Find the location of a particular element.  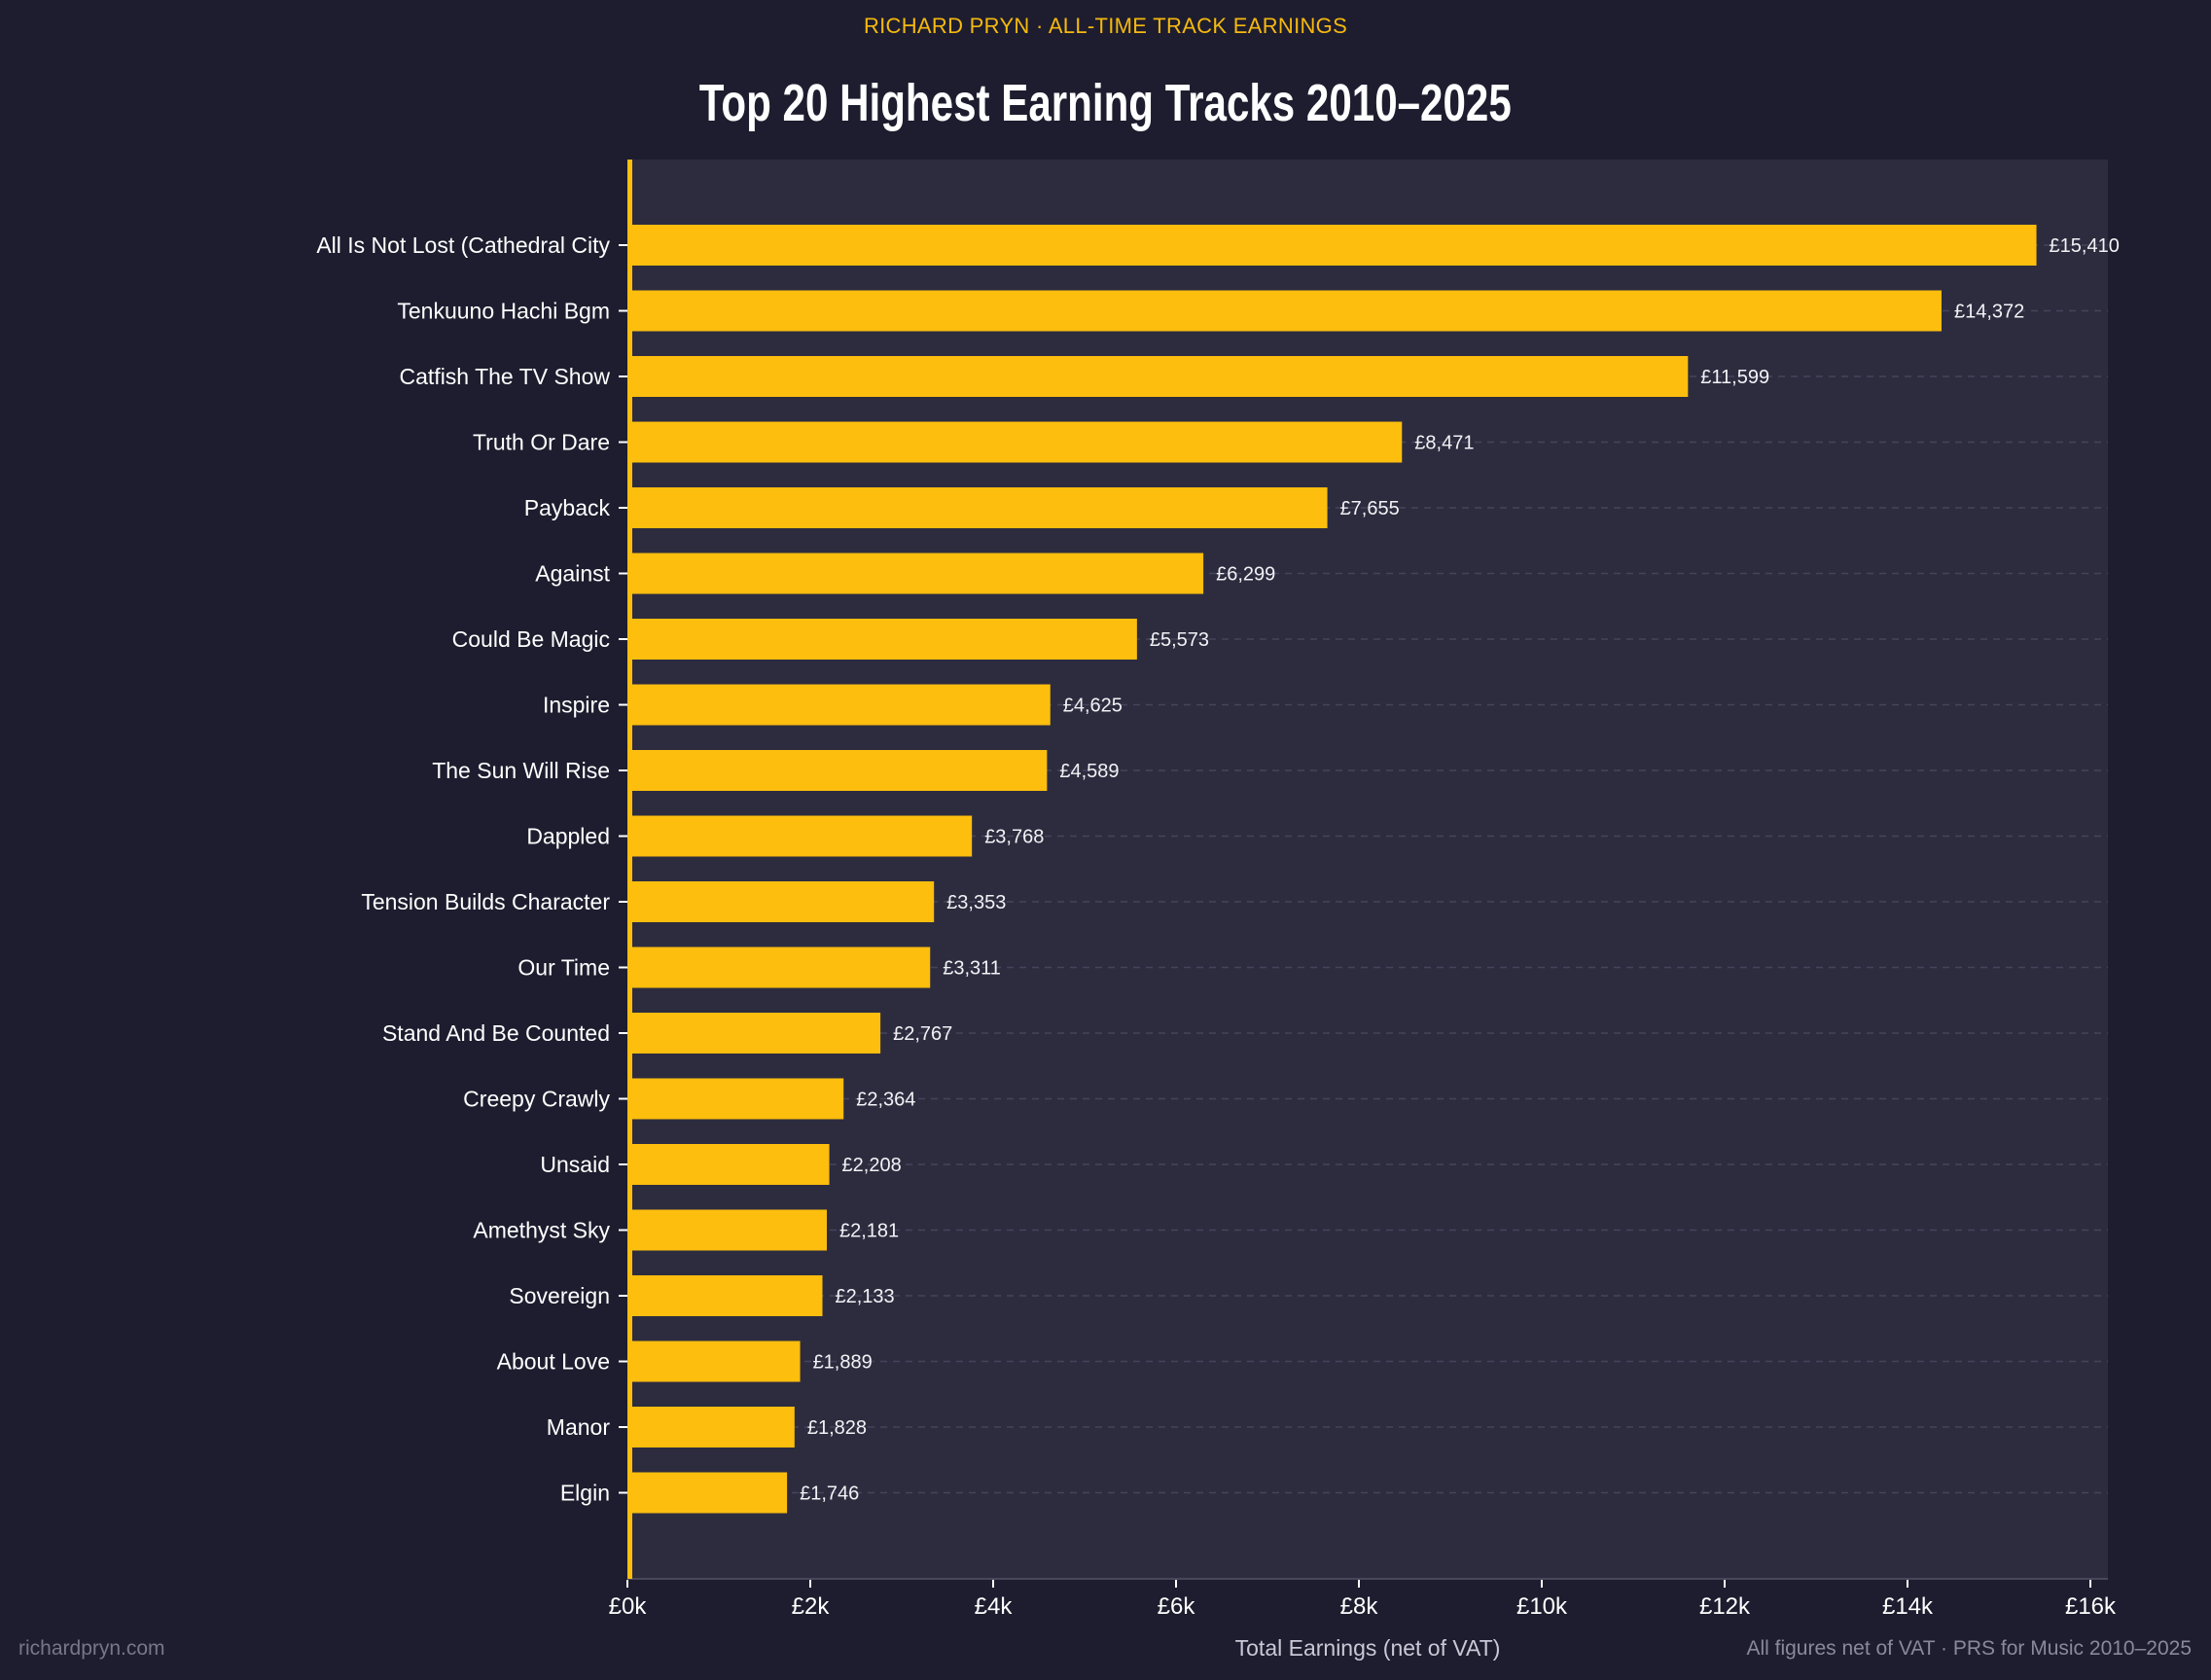

category-label: Inspire is located at coordinates (577, 705).